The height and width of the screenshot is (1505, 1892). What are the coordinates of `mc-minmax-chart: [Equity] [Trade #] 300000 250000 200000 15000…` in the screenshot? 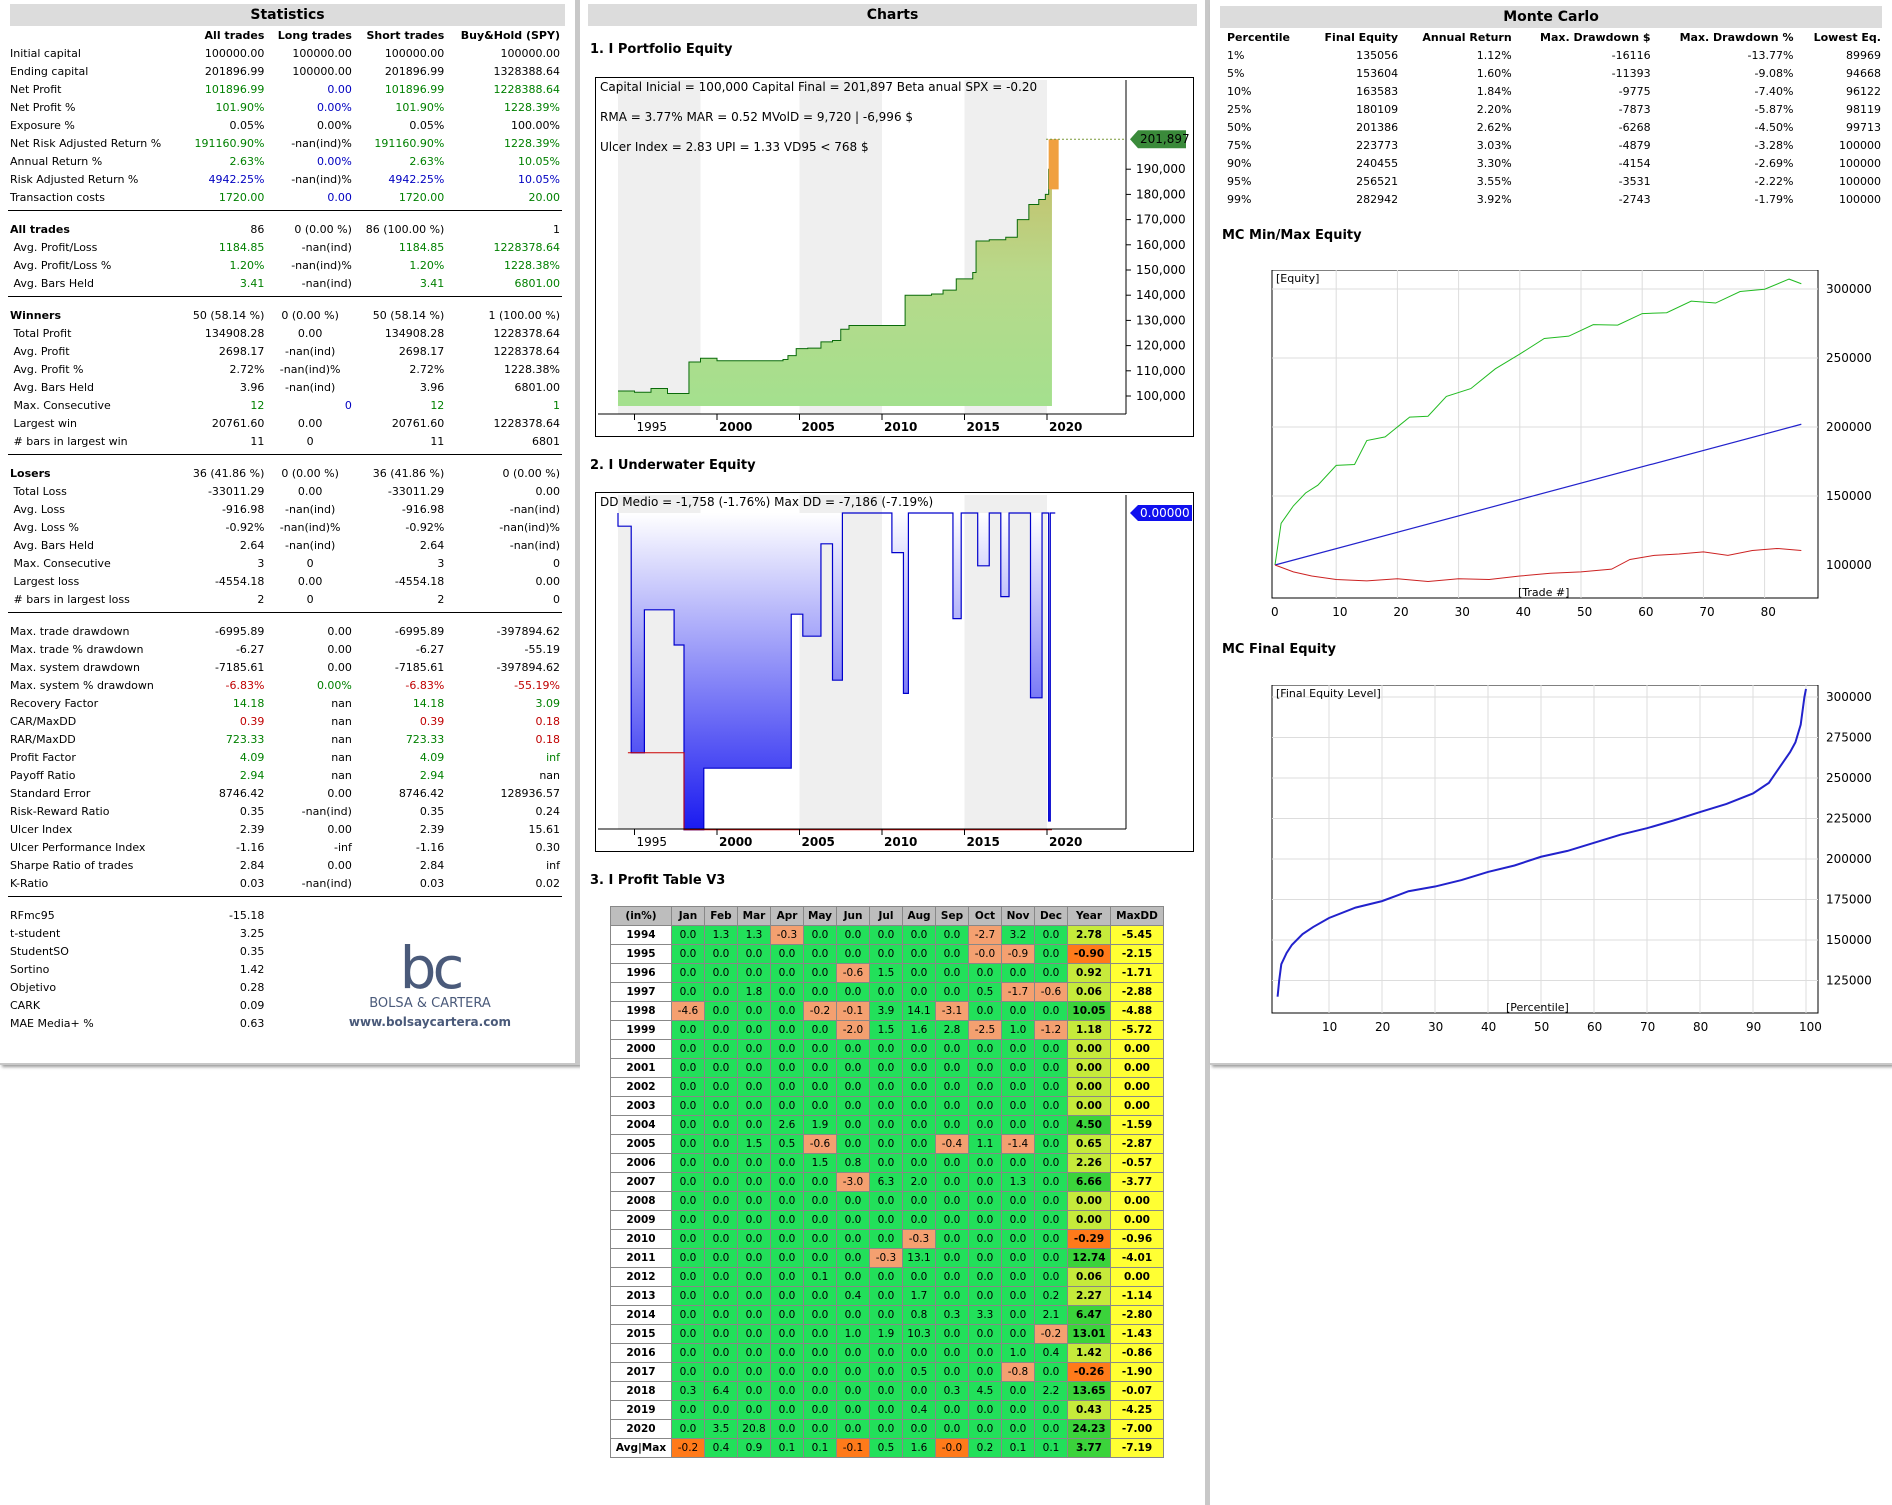 It's located at (1570, 447).